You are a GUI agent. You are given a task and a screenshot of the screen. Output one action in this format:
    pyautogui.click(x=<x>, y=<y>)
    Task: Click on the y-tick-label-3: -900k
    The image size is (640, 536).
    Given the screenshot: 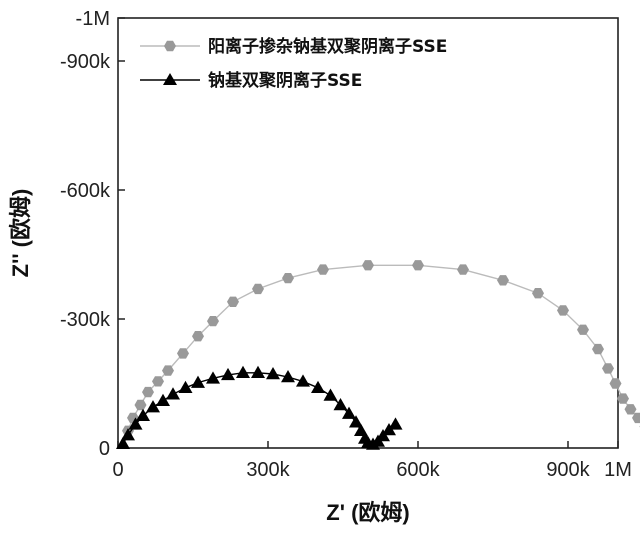 What is the action you would take?
    pyautogui.click(x=85, y=62)
    